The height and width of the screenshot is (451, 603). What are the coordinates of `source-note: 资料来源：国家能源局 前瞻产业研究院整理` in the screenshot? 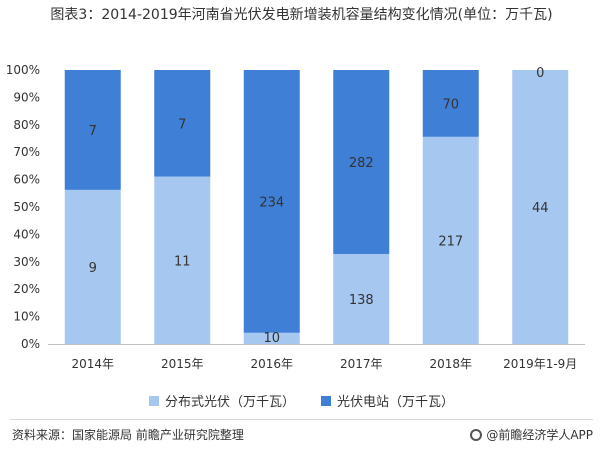 It's located at (128, 435).